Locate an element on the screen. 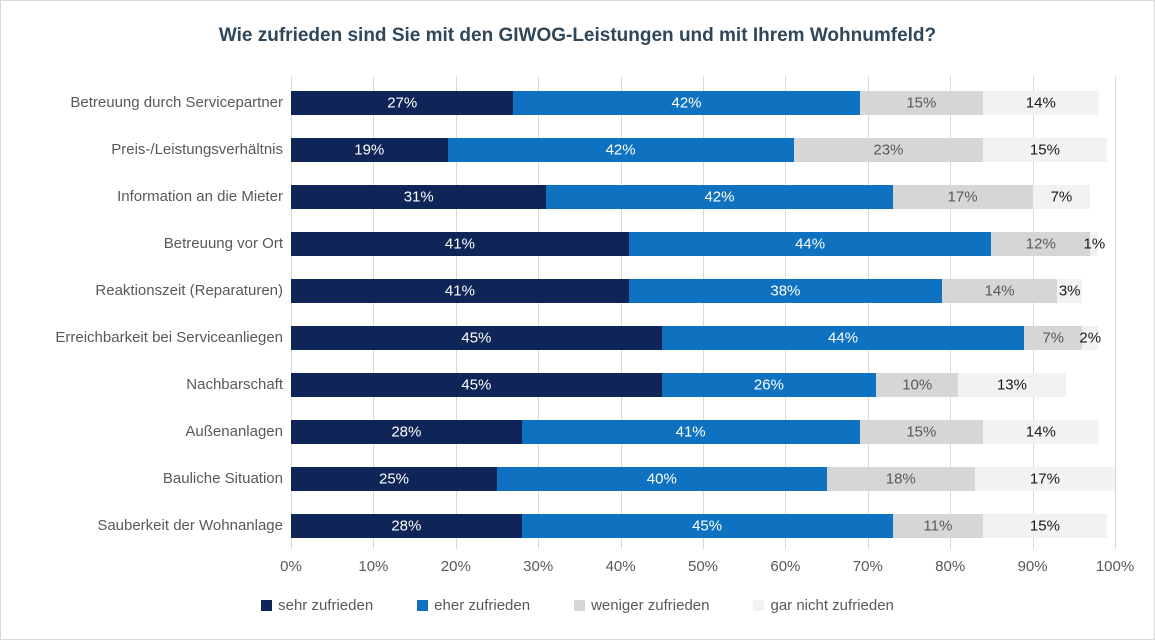 This screenshot has height=640, width=1155. x-tick-label: 90% is located at coordinates (1032, 566).